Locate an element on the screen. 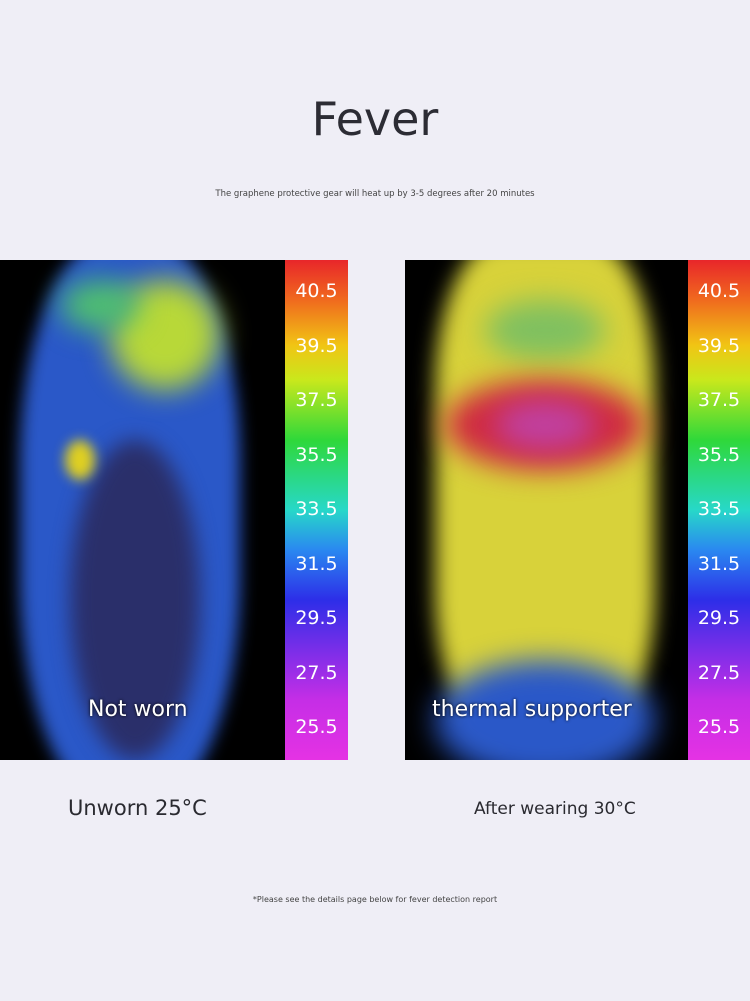 Image resolution: width=750 pixels, height=1001 pixels. page-title: Fever is located at coordinates (375, 119).